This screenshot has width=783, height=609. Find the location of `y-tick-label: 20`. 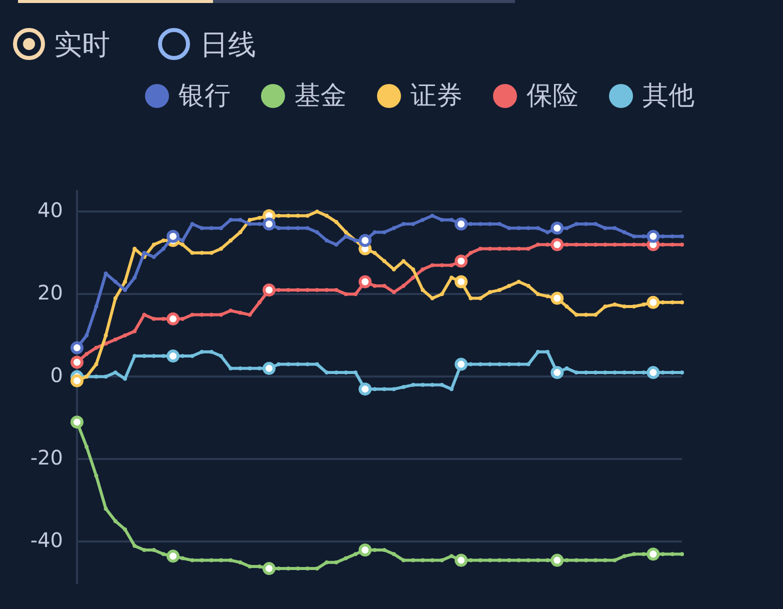

y-tick-label: 20 is located at coordinates (50, 292).